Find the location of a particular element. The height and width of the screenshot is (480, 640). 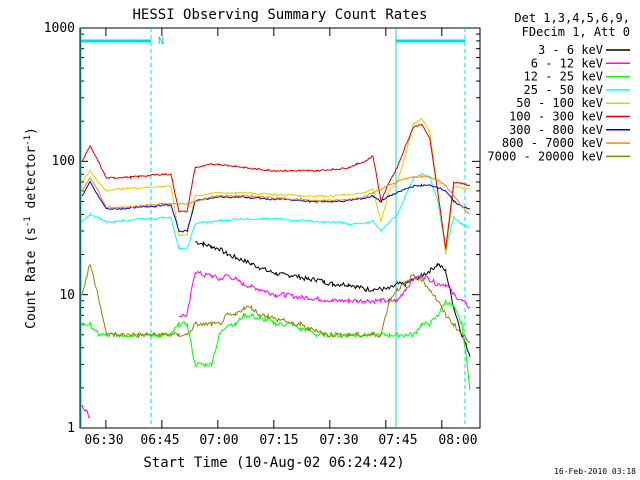

legend-label-3: 12 - 25 keV is located at coordinates (563, 77).